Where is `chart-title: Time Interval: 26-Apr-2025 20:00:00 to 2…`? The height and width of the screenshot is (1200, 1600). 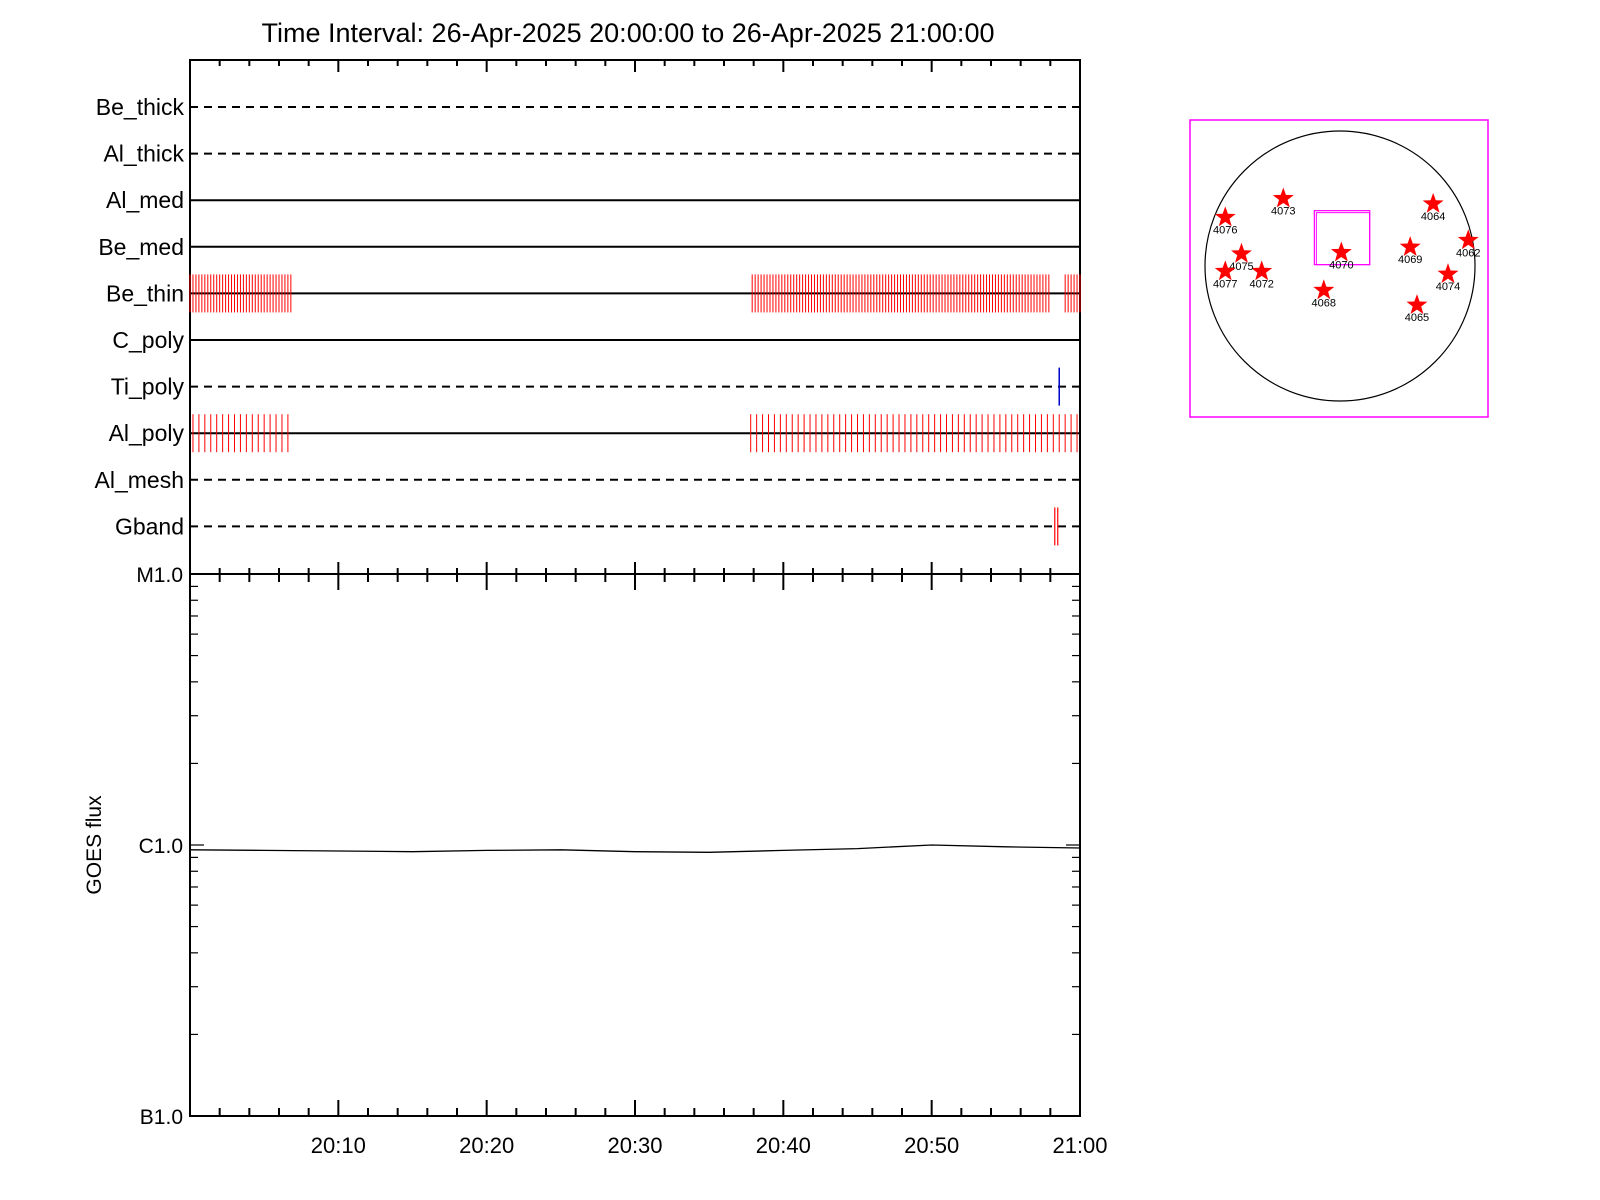 chart-title: Time Interval: 26-Apr-2025 20:00:00 to 2… is located at coordinates (628, 33).